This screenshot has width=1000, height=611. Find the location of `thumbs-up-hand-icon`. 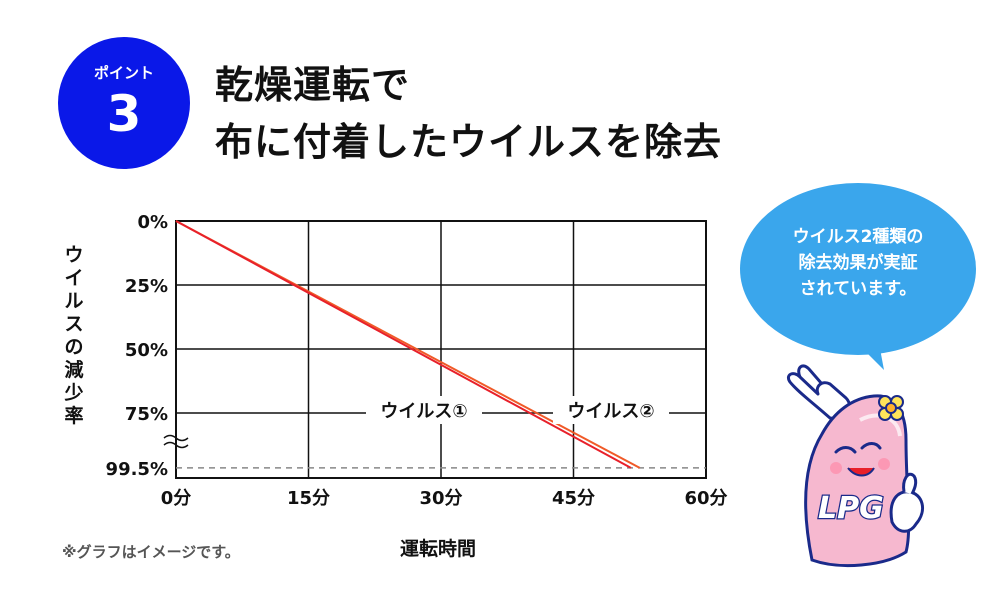

thumbs-up-hand-icon is located at coordinates (907, 502).